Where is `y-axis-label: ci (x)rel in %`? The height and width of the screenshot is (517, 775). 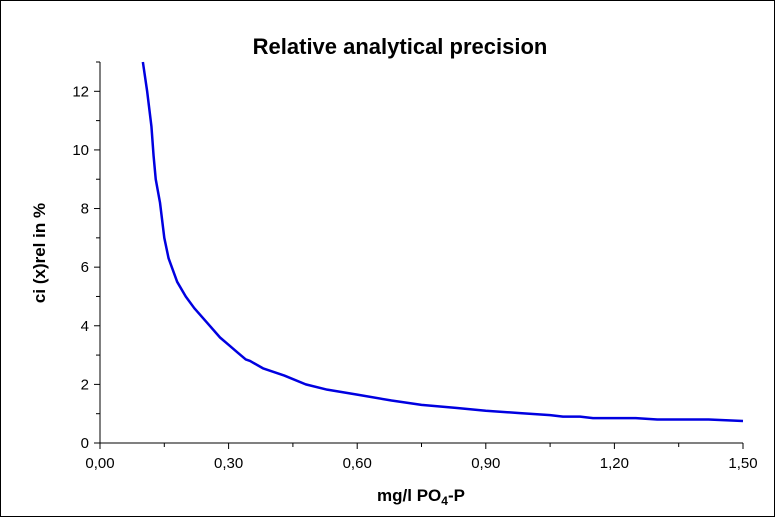 y-axis-label: ci (x)rel in % is located at coordinates (39, 253).